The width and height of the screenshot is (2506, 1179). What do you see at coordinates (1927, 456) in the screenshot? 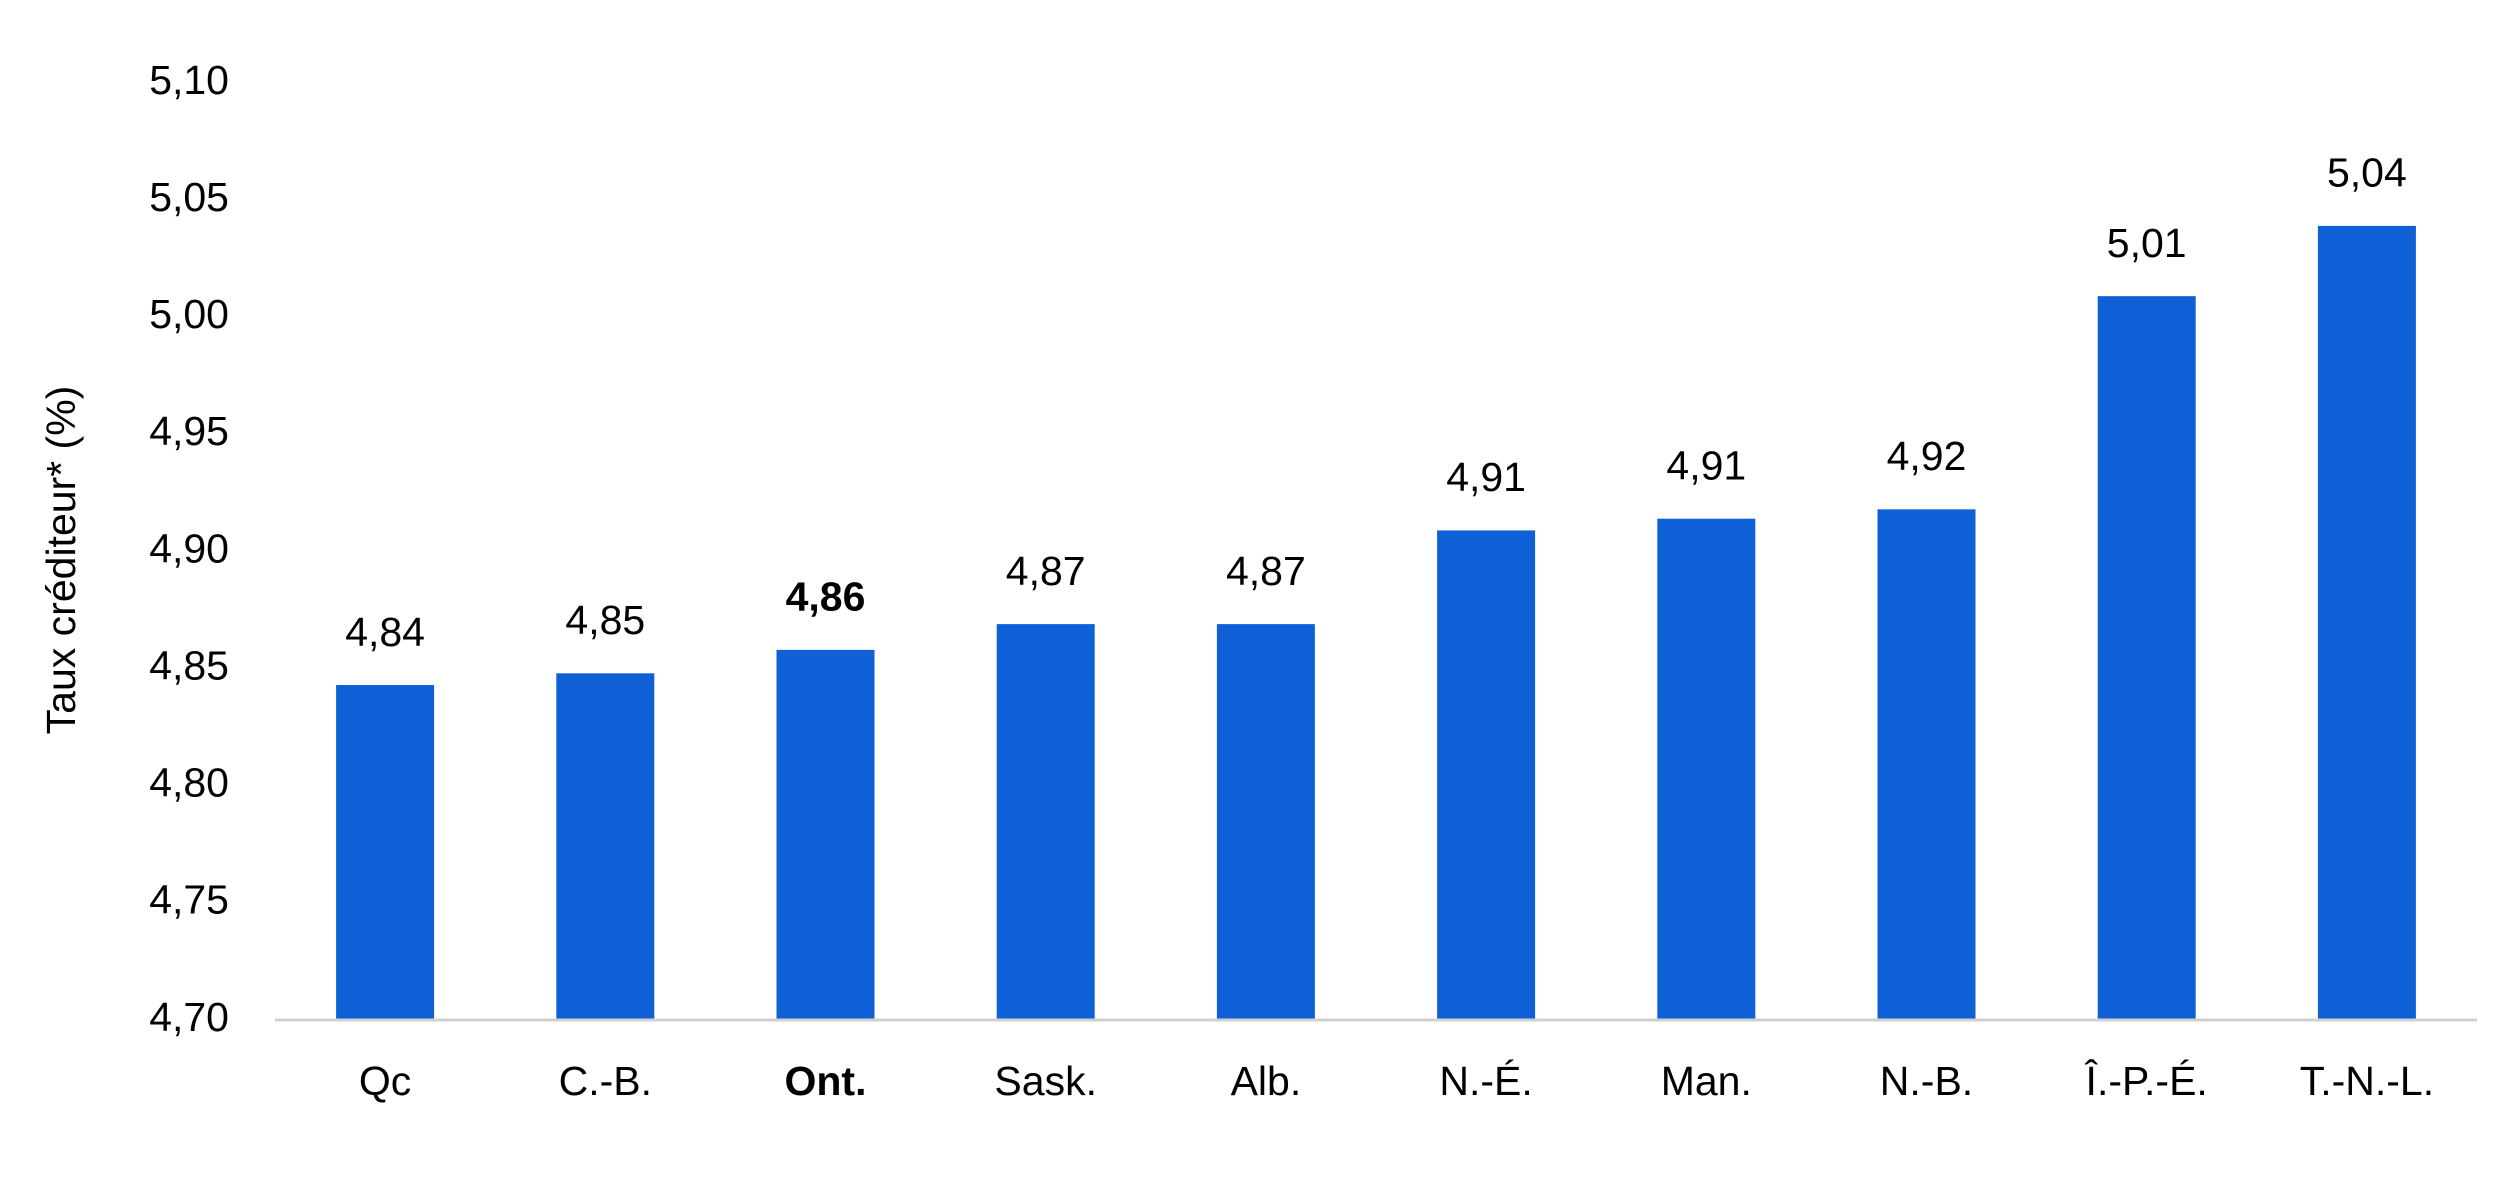
I see `data-label: 4,92` at bounding box center [1927, 456].